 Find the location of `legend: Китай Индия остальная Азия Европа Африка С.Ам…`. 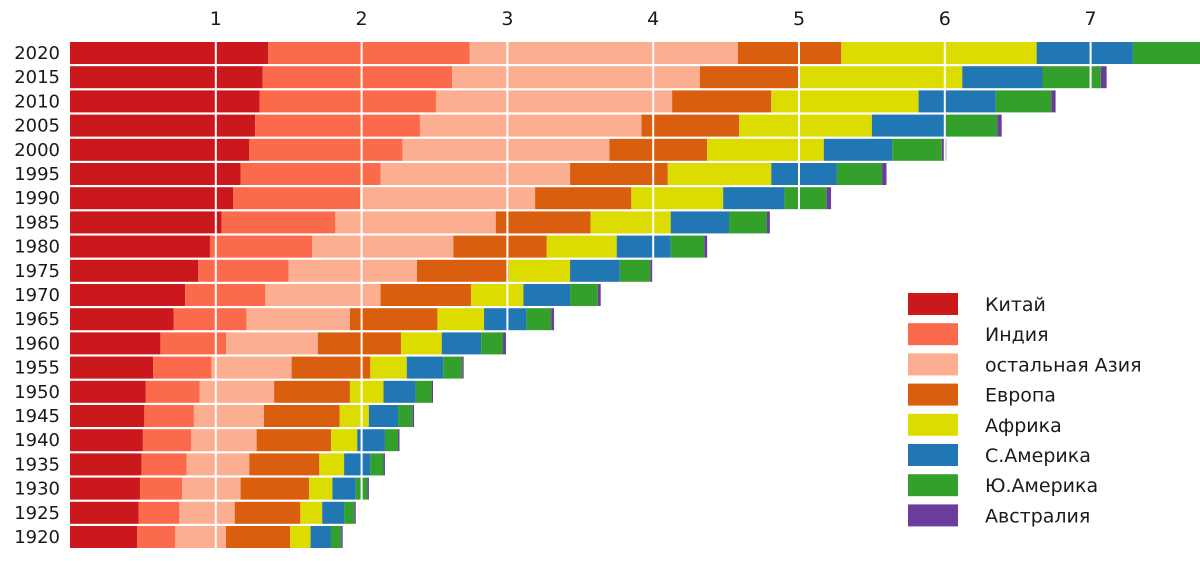

legend: Китай Индия остальная Азия Европа Африка С.Ам… is located at coordinates (1025, 410).